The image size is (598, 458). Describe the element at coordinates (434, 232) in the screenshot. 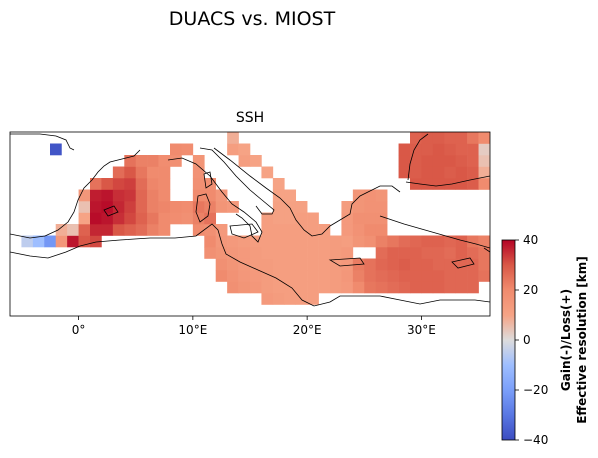

I see `coastline-turkey-south` at that location.